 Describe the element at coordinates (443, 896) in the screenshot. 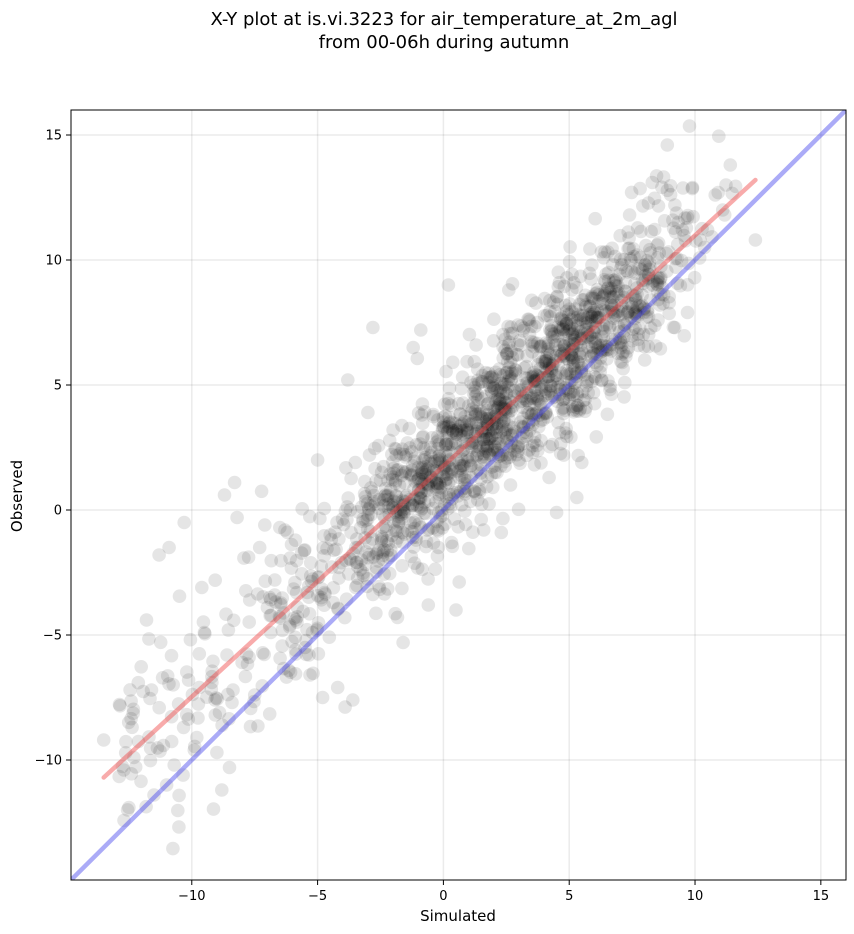

I see `x-tick-label: 0` at that location.